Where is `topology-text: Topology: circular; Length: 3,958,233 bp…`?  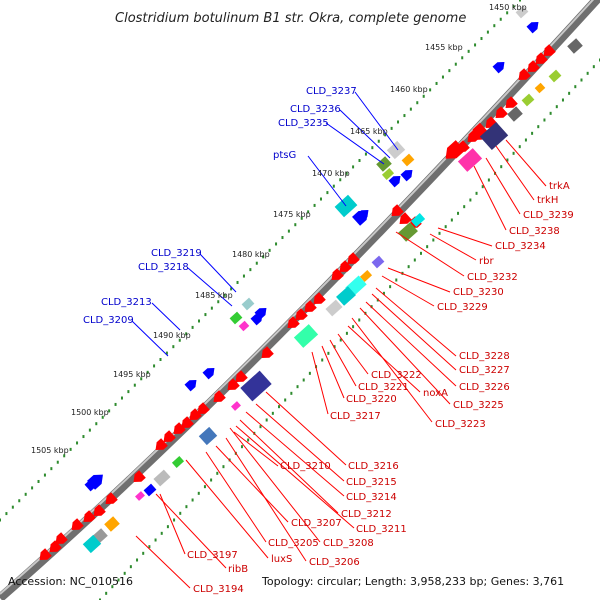 topology-text: Topology: circular; Length: 3,958,233 bp… is located at coordinates (412, 581).